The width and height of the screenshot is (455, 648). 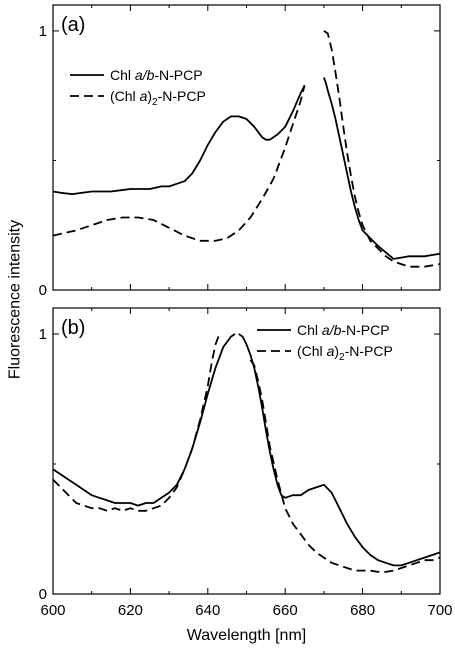 What do you see at coordinates (362, 610) in the screenshot?
I see `x-tick-label: 680` at bounding box center [362, 610].